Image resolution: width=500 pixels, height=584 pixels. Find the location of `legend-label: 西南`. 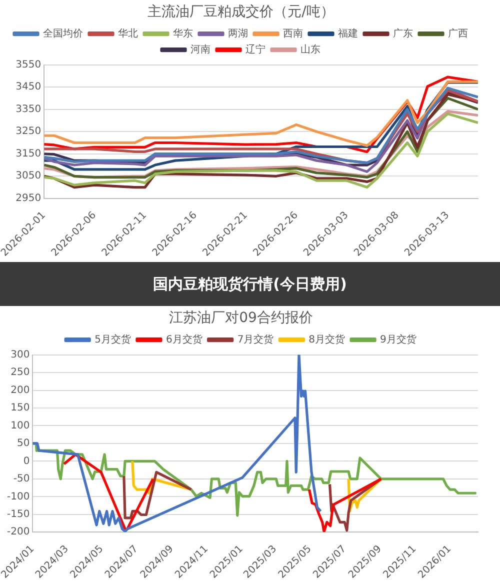

legend-label: 西南 is located at coordinates (293, 33).